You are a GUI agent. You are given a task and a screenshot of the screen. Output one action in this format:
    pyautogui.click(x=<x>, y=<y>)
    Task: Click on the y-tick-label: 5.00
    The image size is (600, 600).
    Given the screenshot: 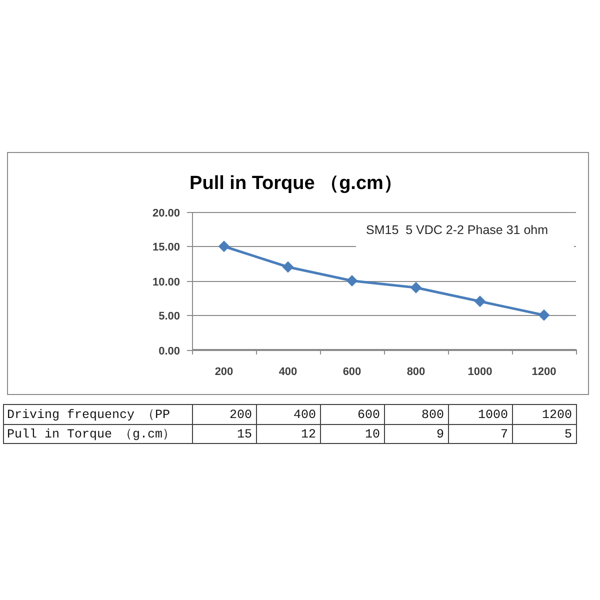 What is the action you would take?
    pyautogui.click(x=169, y=316)
    